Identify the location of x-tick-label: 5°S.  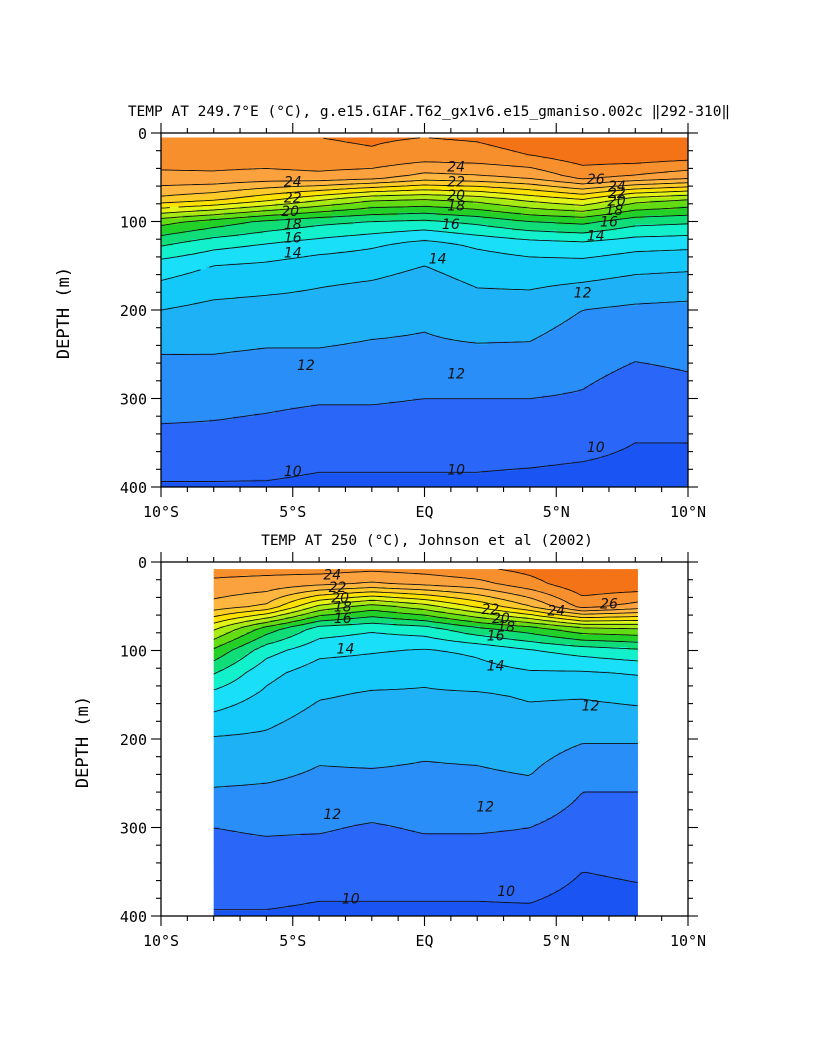
(292, 512).